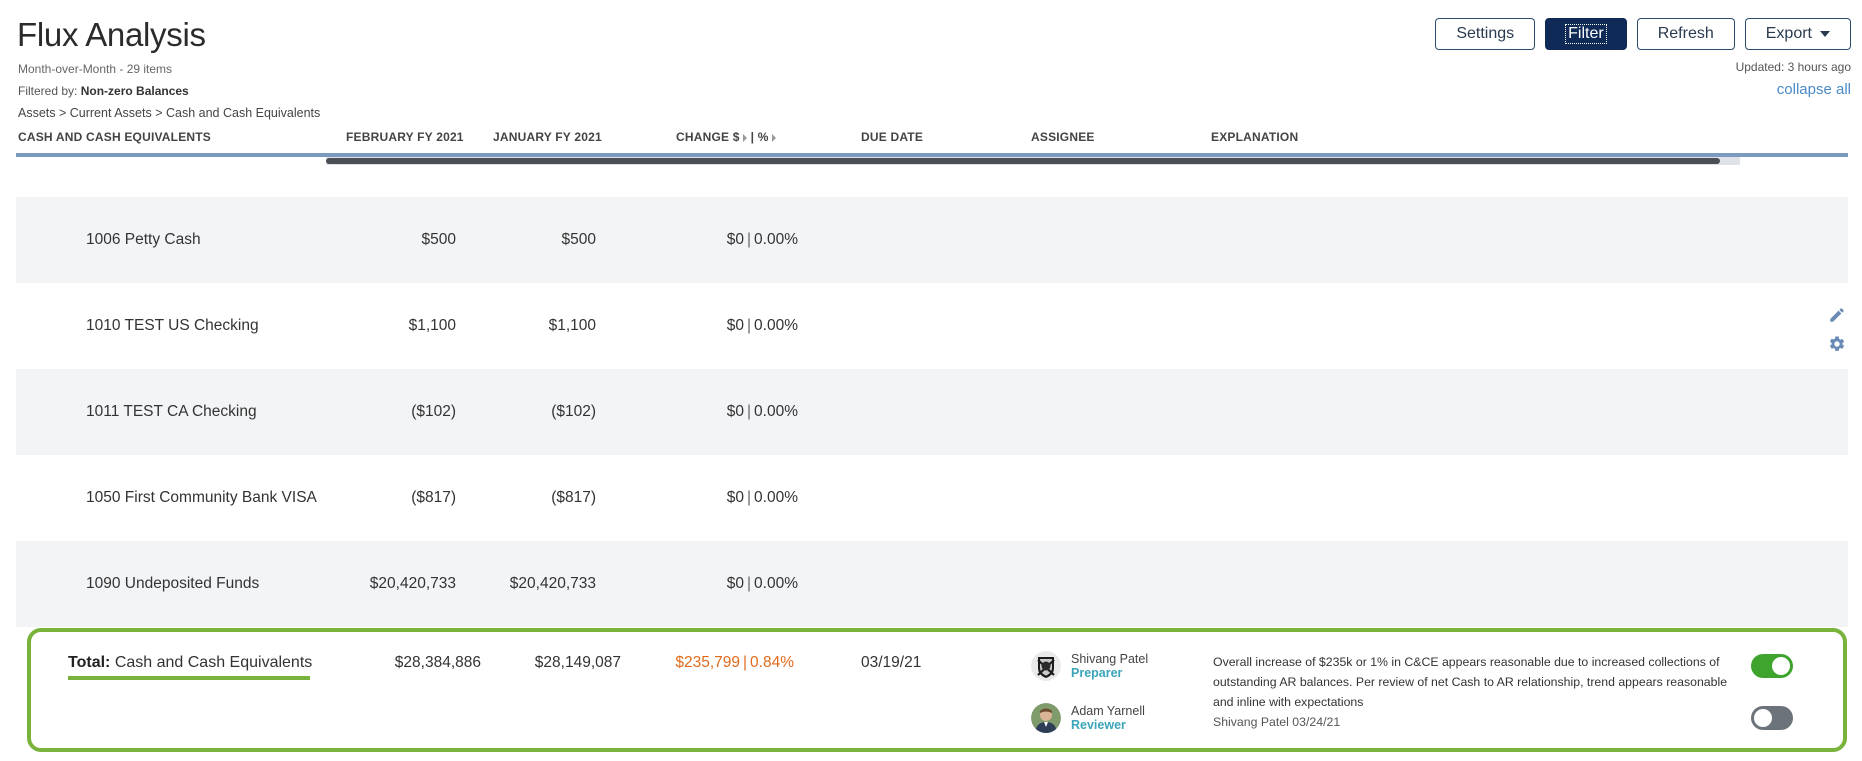 This screenshot has height=761, width=1862. Describe the element at coordinates (89, 662) in the screenshot. I see `total-prefix: Total:` at that location.